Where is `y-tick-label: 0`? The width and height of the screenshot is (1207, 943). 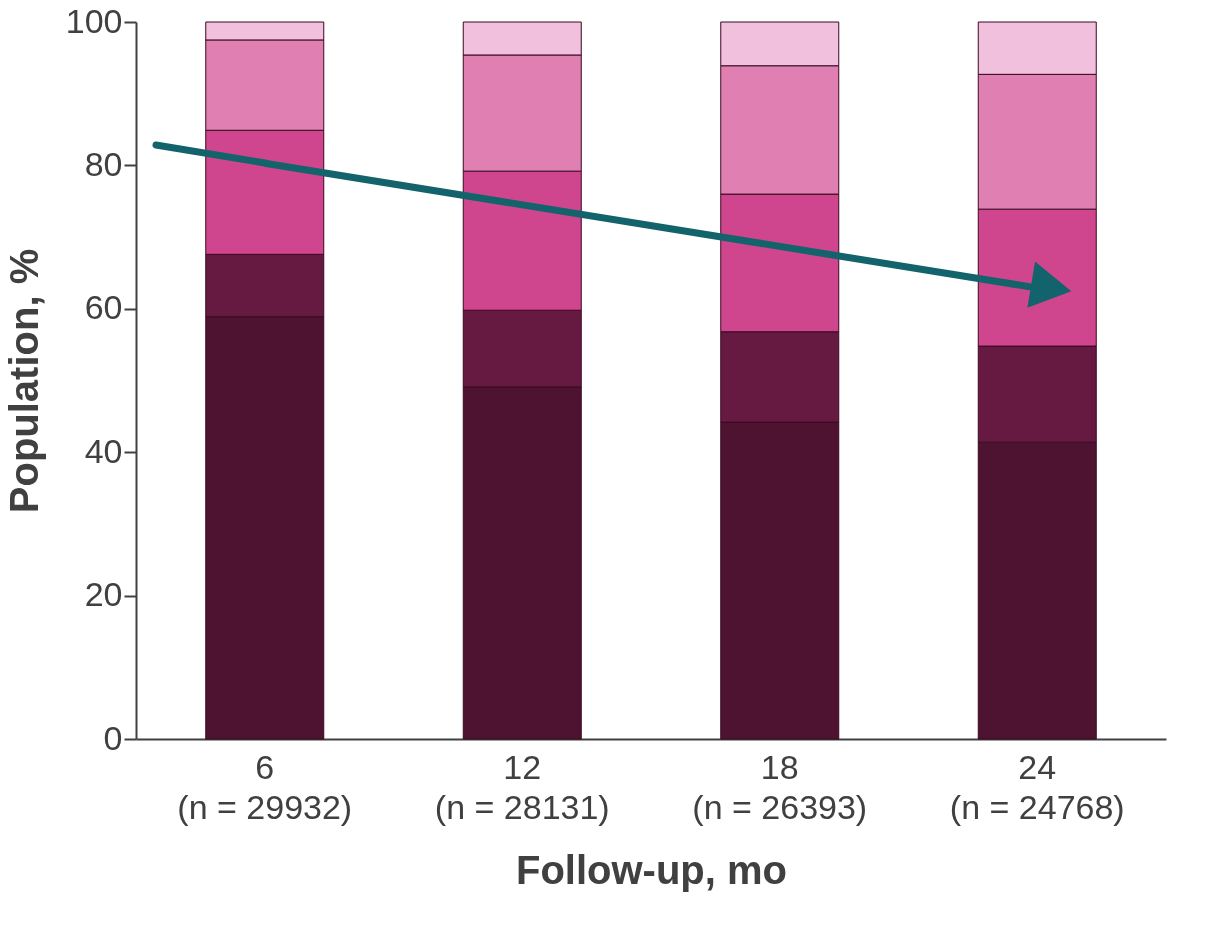
y-tick-label: 0 is located at coordinates (113, 737).